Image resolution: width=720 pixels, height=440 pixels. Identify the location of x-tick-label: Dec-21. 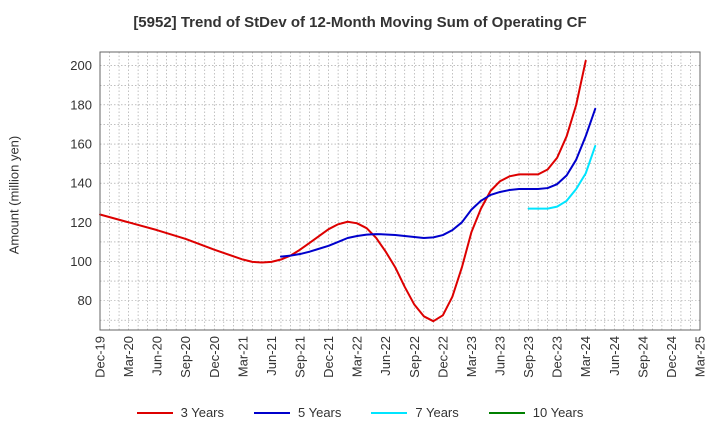
(328, 357).